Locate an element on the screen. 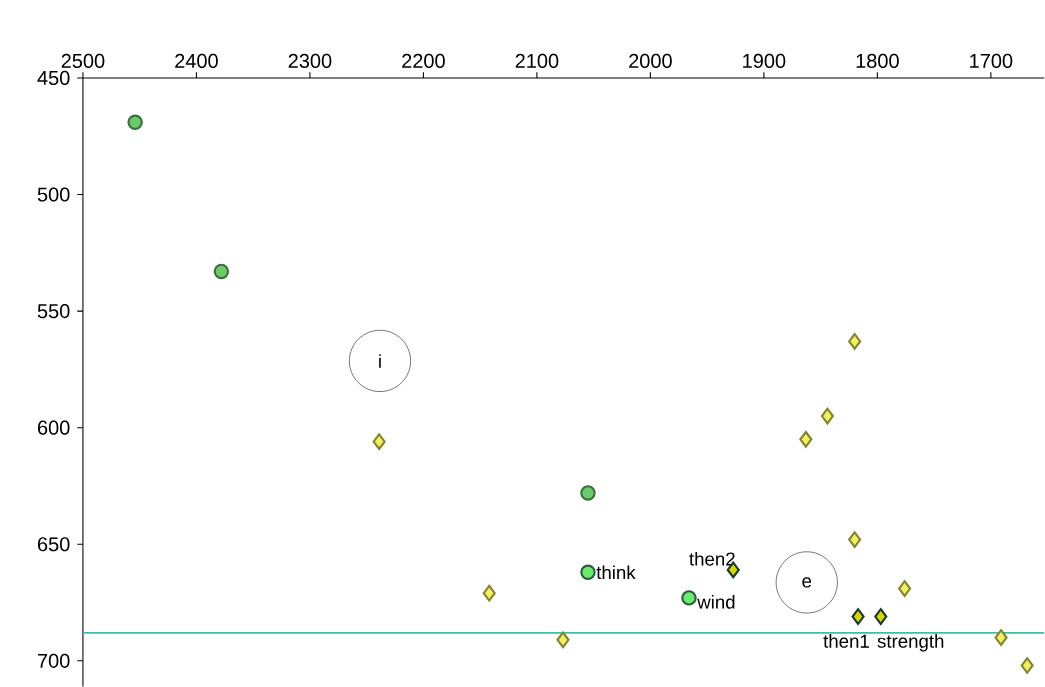 The image size is (1045, 687). y-tick-label: 450 is located at coordinates (53, 78).